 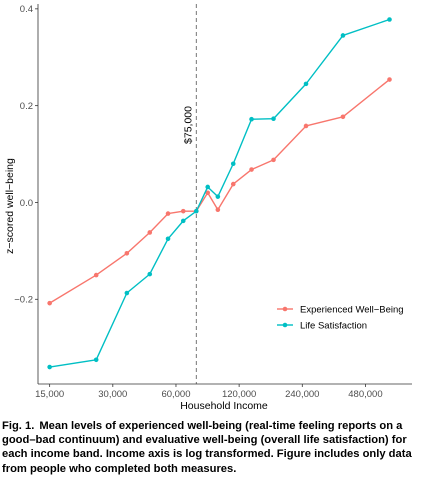 I want to click on legend: Experienced Well−Being Life Satisfaction, so click(x=340, y=317).